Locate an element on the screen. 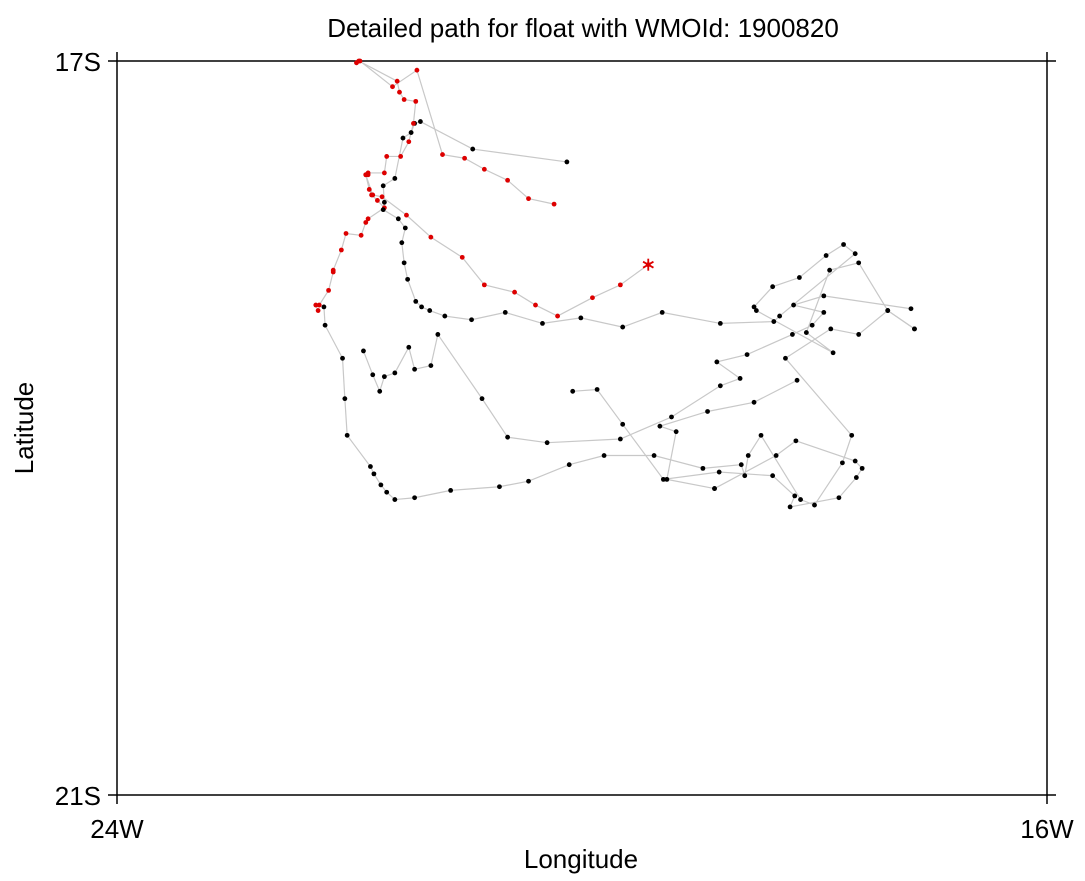  y-tick-label-top: 17S is located at coordinates (78, 62).